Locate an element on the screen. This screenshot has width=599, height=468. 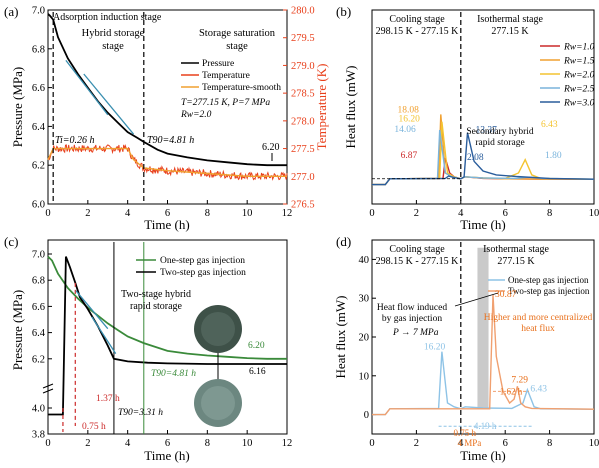
panel-a-y-tick-label: 6.6 is located at coordinates (38, 88).